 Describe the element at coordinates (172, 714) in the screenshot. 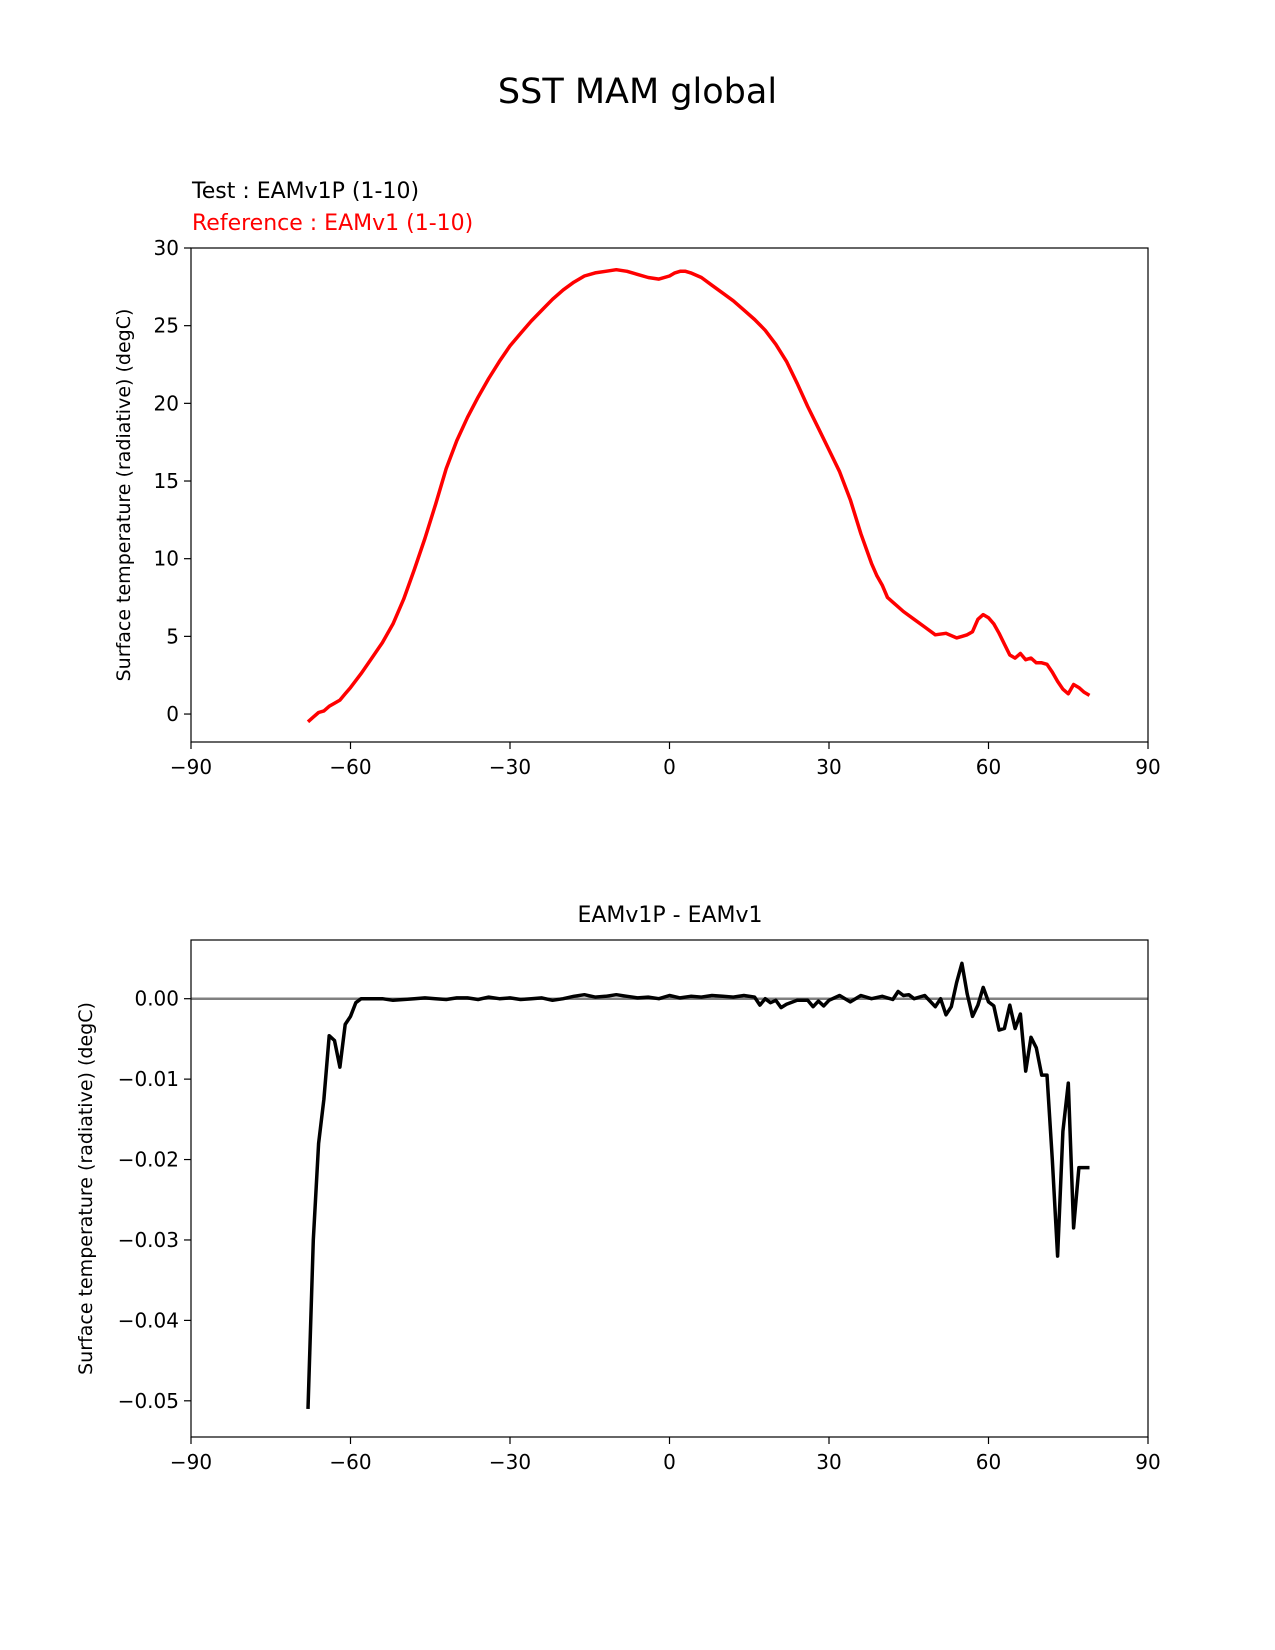

I see `y-tick-label: 0` at that location.